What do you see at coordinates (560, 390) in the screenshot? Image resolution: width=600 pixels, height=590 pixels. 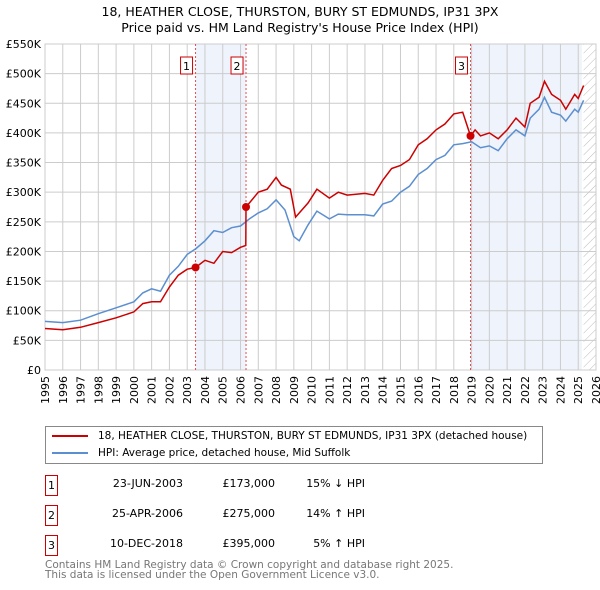 I see `x-tick-label: 2024` at bounding box center [560, 390].